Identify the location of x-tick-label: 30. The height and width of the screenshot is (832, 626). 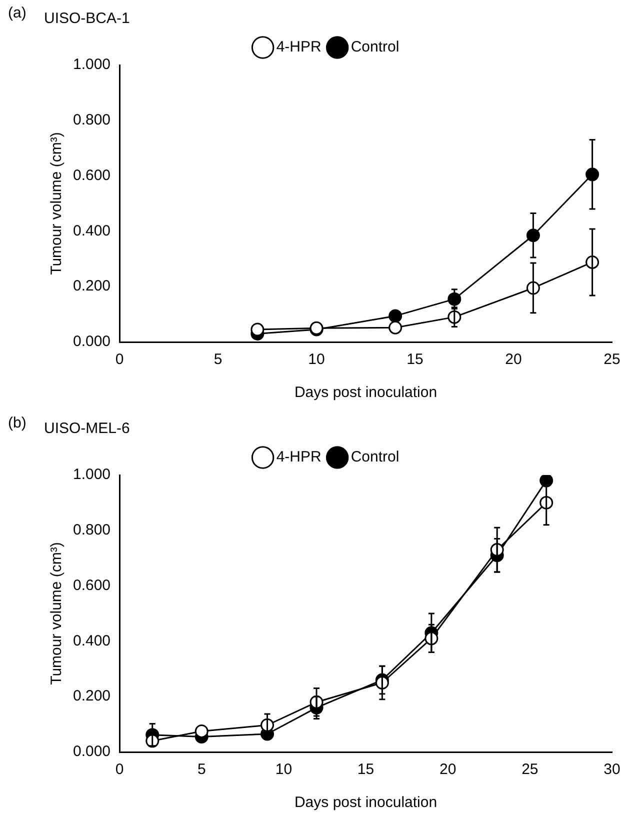
(612, 769).